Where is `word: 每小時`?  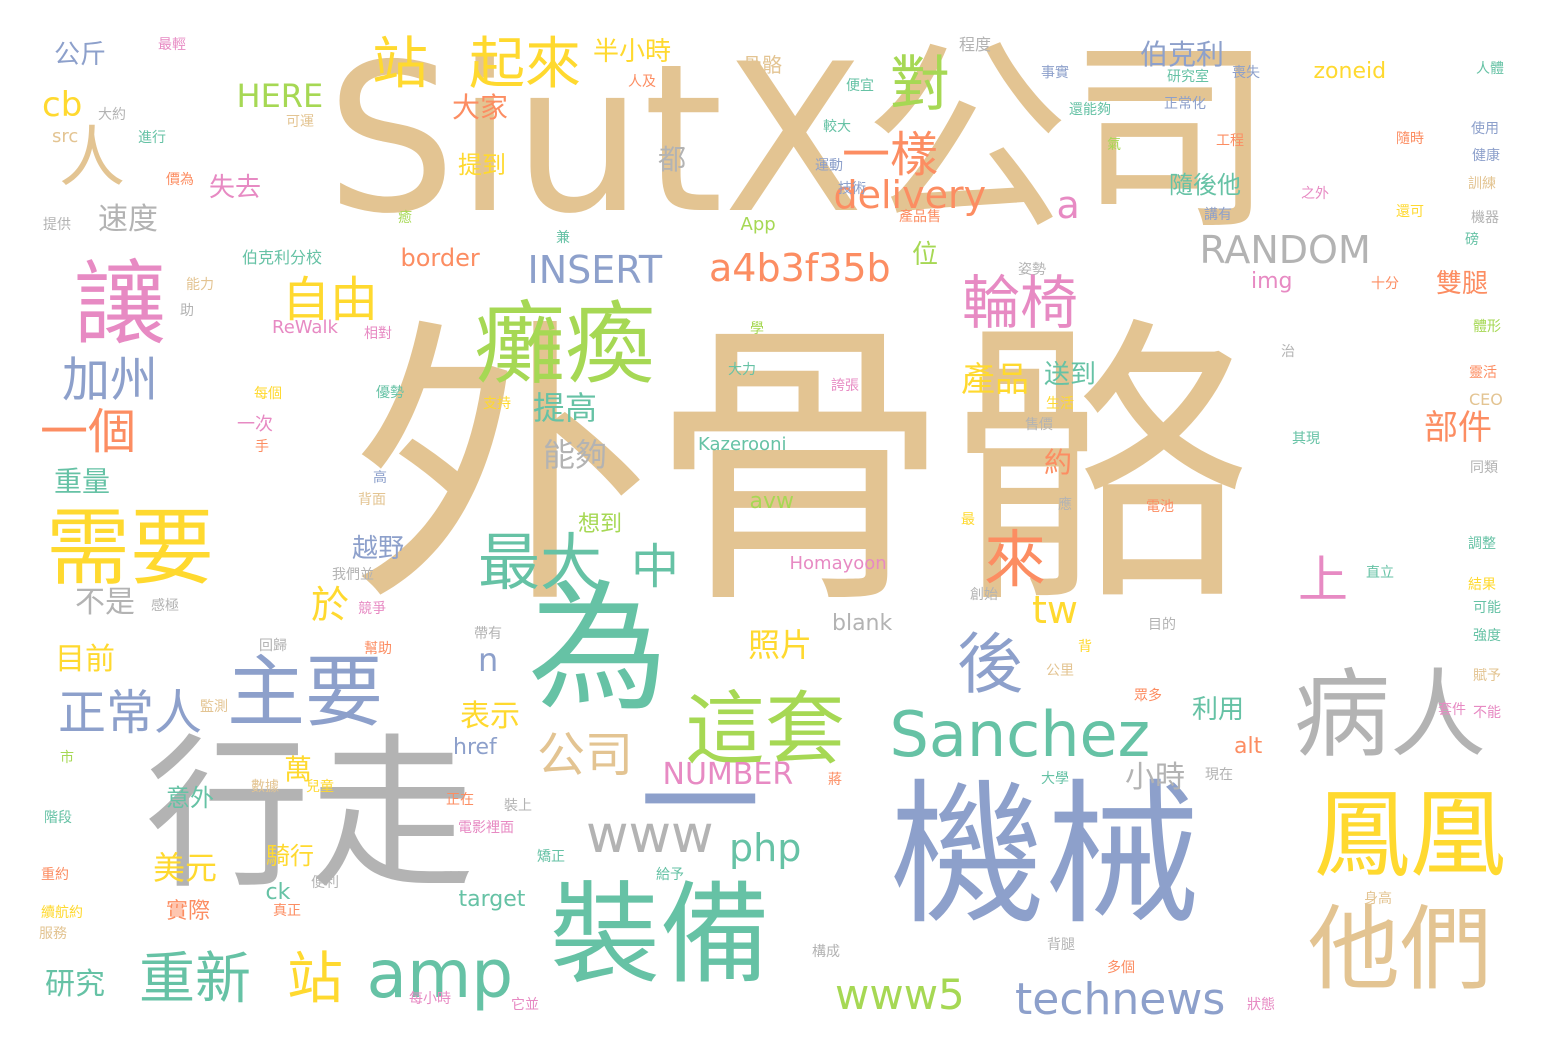 word: 每小時 is located at coordinates (430, 999).